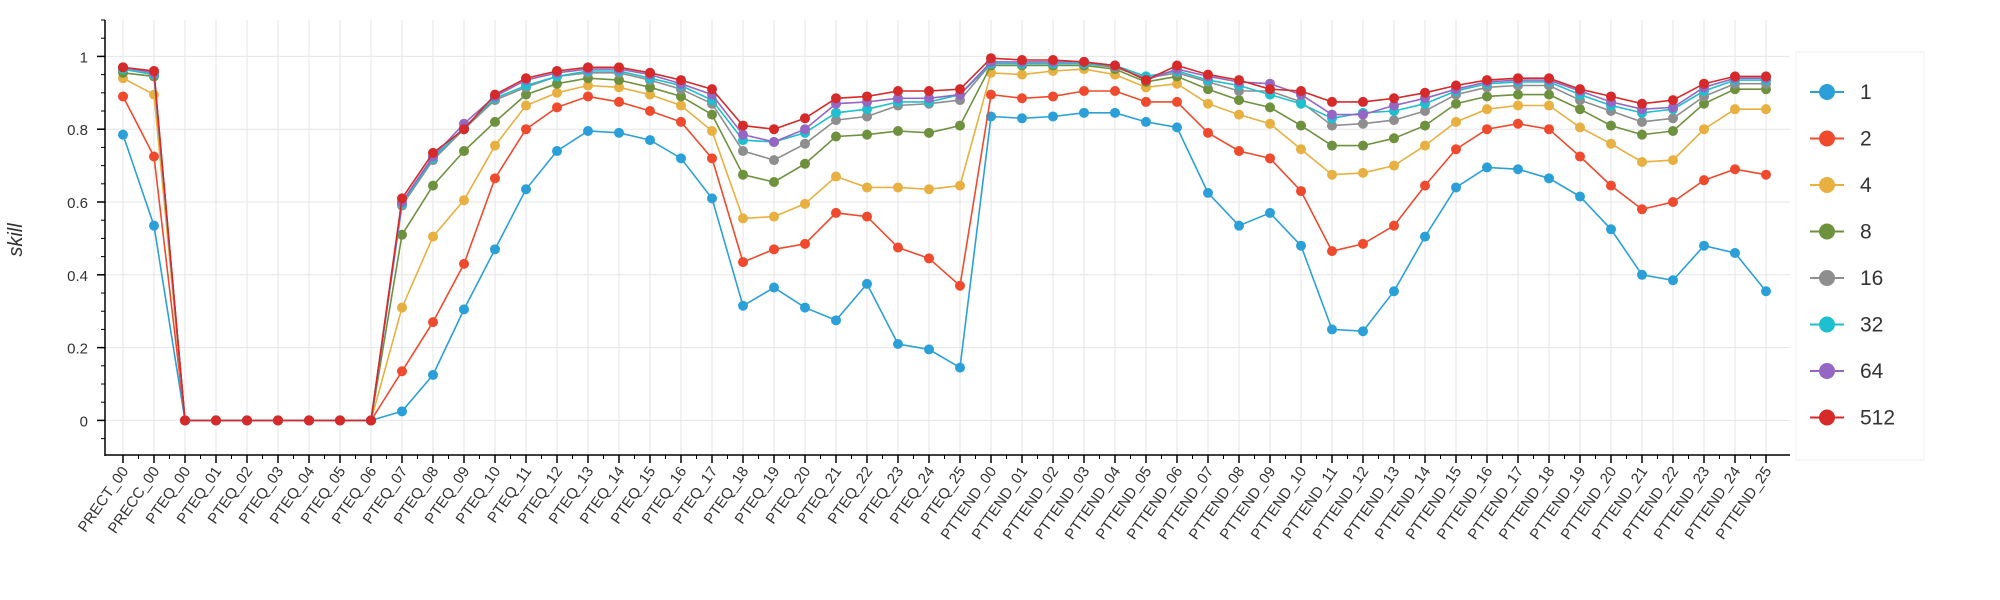 The height and width of the screenshot is (600, 2000). I want to click on legend-item-1: 1, so click(1841, 92).